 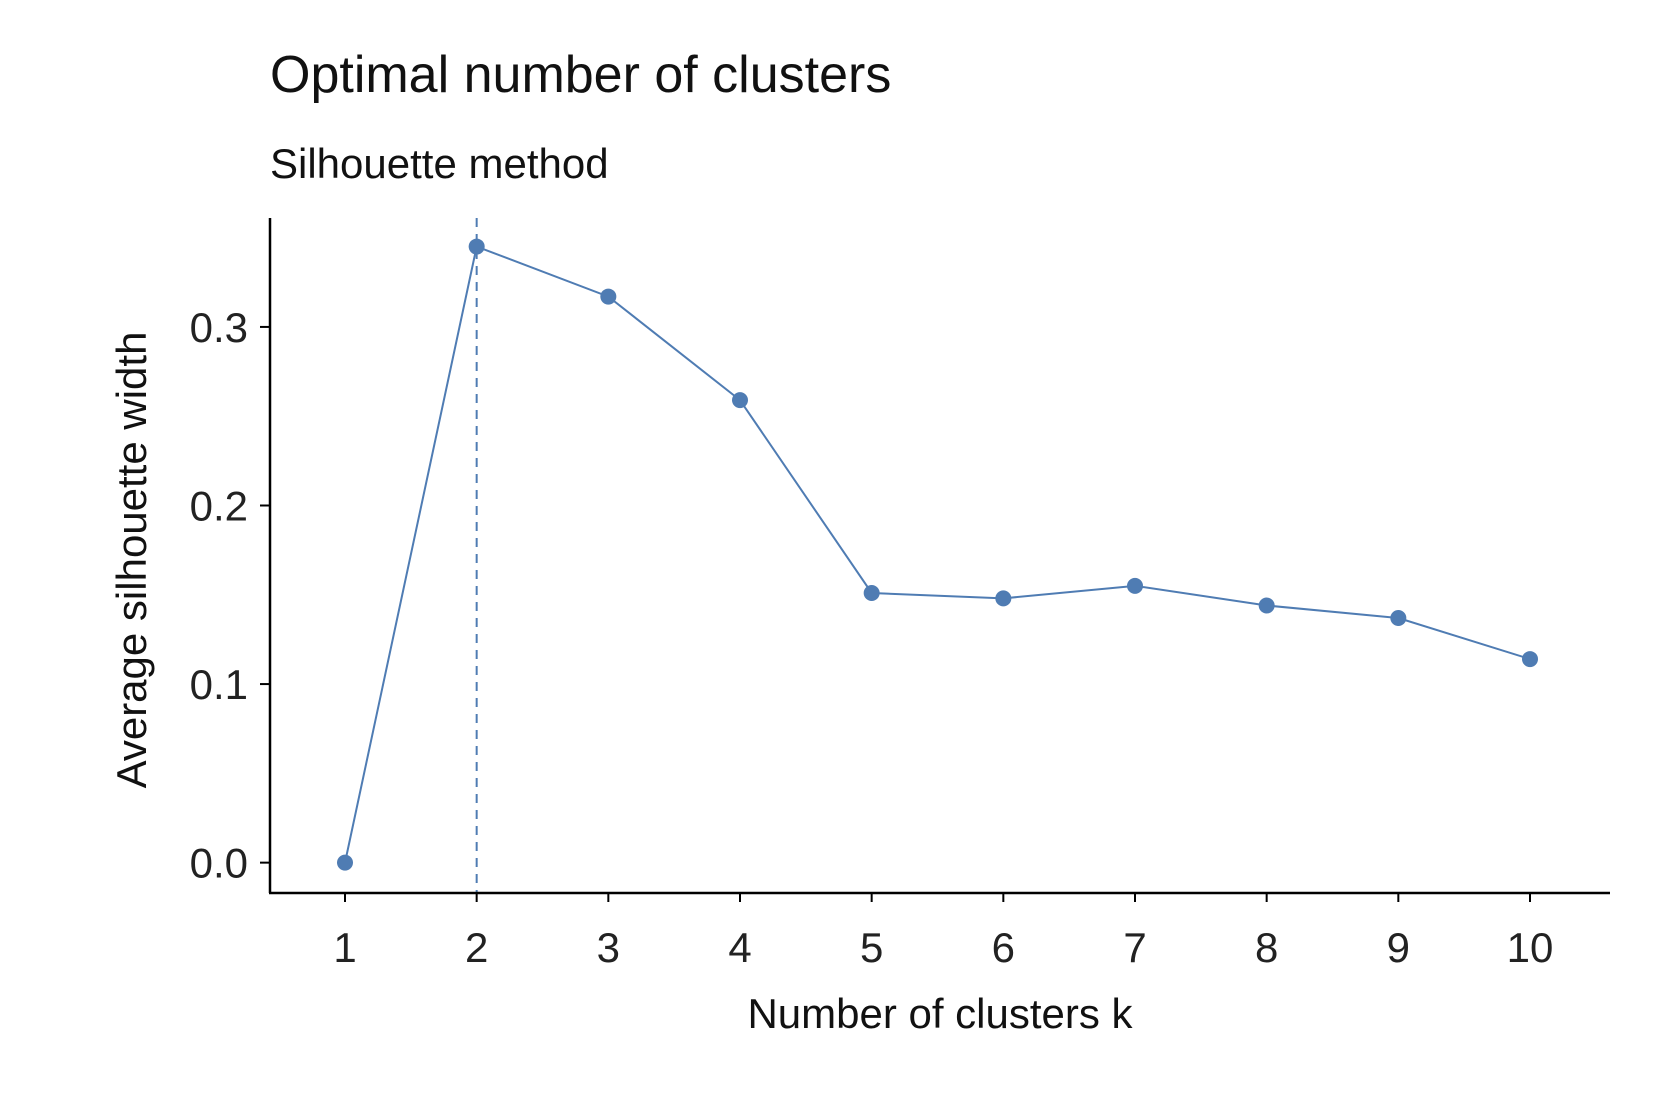 I want to click on chart-subtitle: Silhouette method, so click(x=439, y=163).